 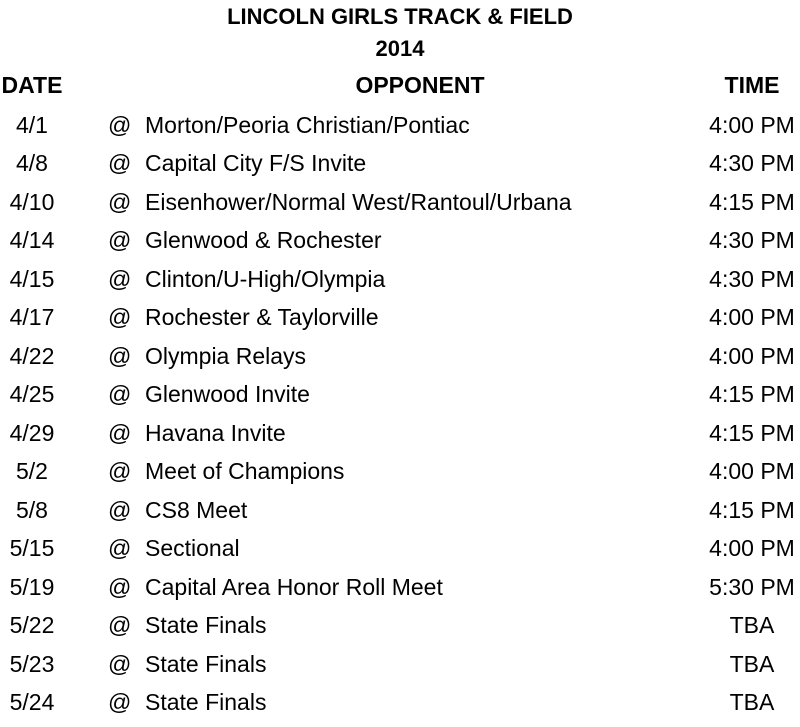 What do you see at coordinates (32, 663) in the screenshot?
I see `date-cell: 5/23` at bounding box center [32, 663].